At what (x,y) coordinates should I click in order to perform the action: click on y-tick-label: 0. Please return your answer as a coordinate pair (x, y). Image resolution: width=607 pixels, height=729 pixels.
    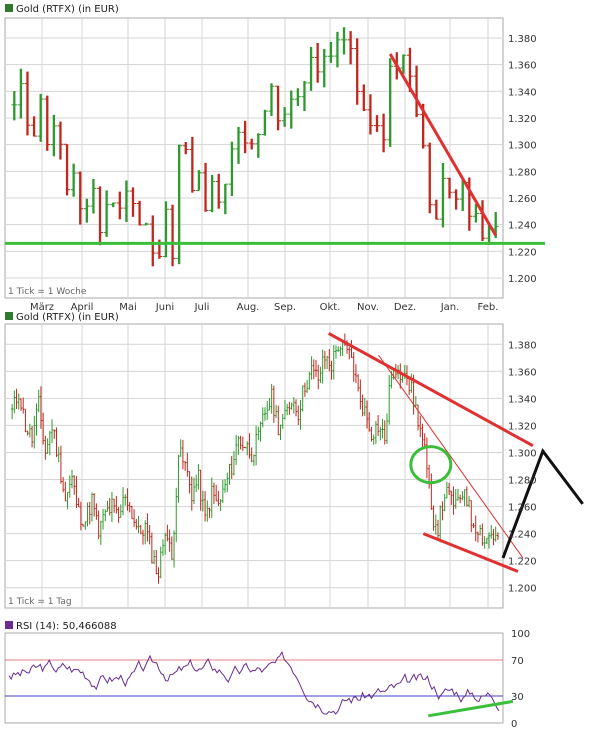
    Looking at the image, I should click on (514, 724).